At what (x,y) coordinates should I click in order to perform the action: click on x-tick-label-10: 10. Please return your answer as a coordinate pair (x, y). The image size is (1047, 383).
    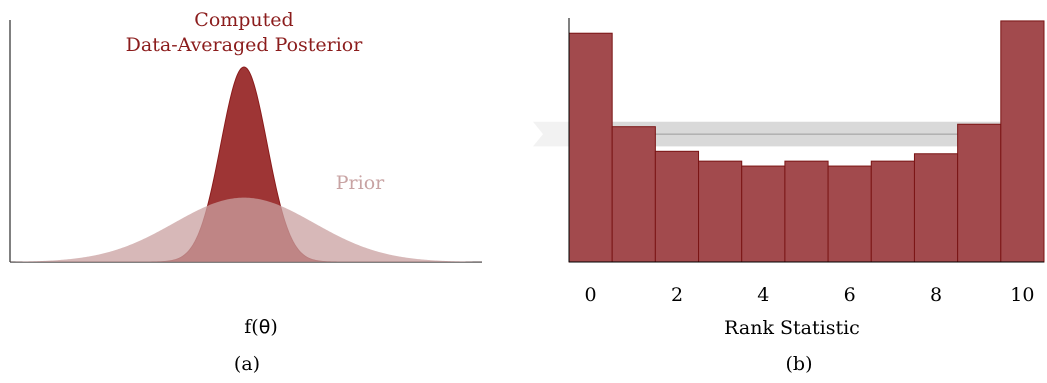
    Looking at the image, I should click on (1022, 295).